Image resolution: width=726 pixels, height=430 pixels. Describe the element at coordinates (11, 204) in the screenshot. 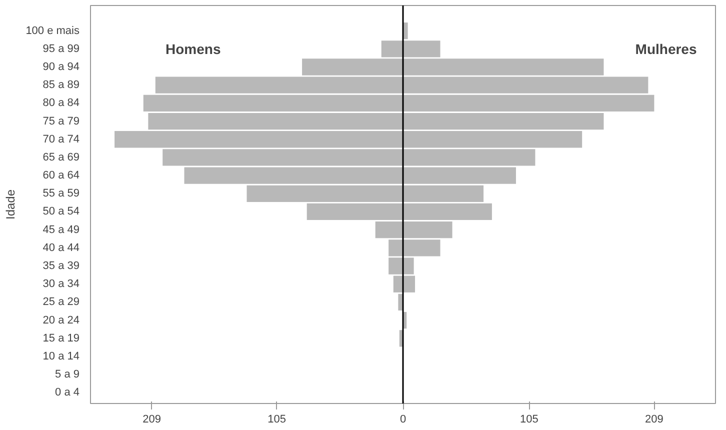

I see `y-axis-title: Idade` at that location.